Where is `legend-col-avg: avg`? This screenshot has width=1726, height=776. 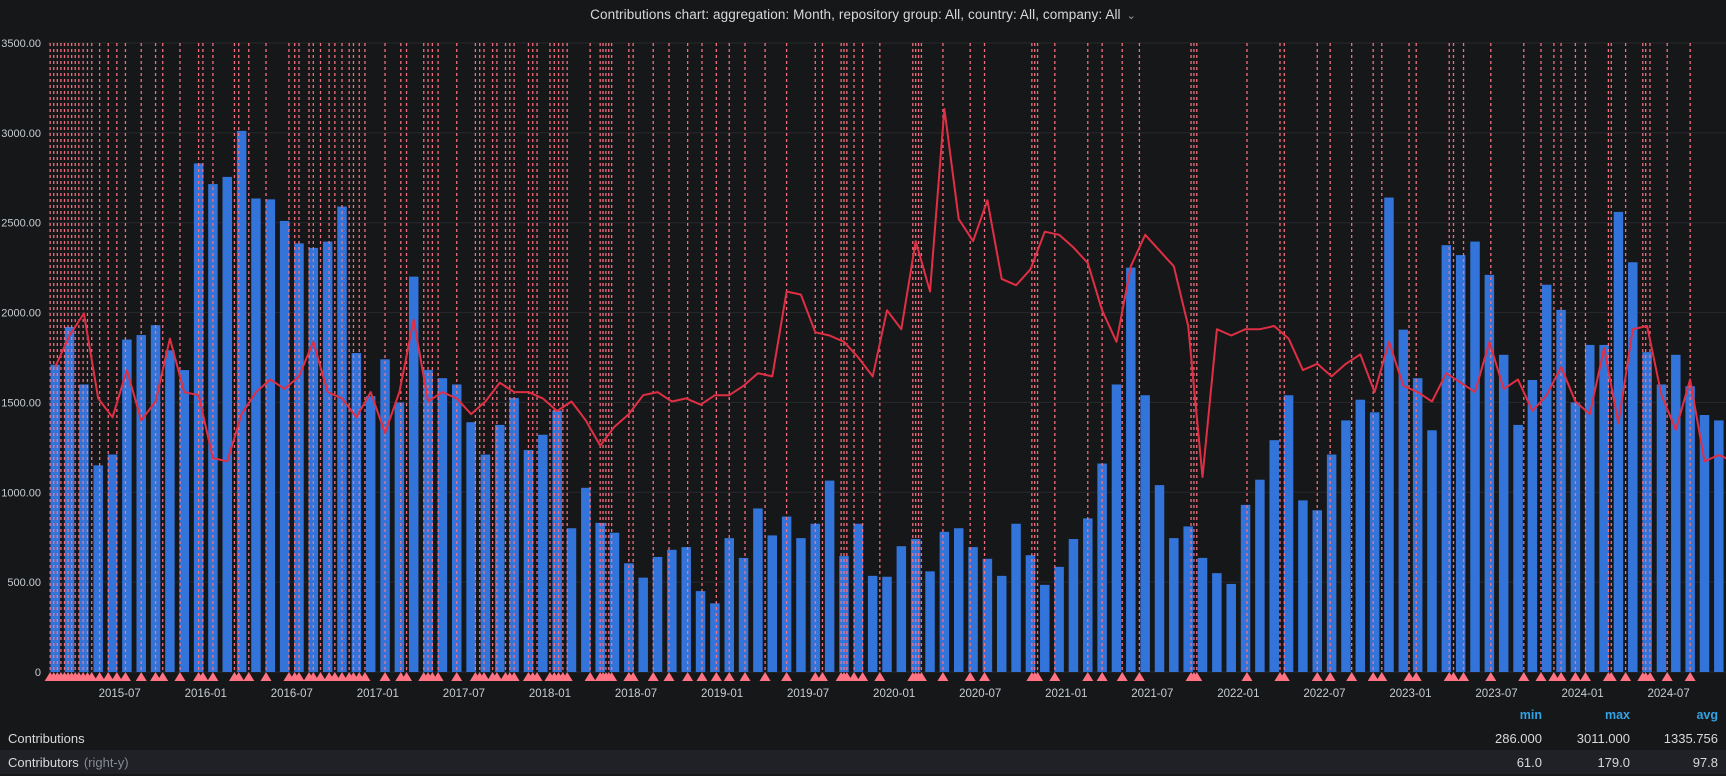
legend-col-avg: avg is located at coordinates (1707, 715).